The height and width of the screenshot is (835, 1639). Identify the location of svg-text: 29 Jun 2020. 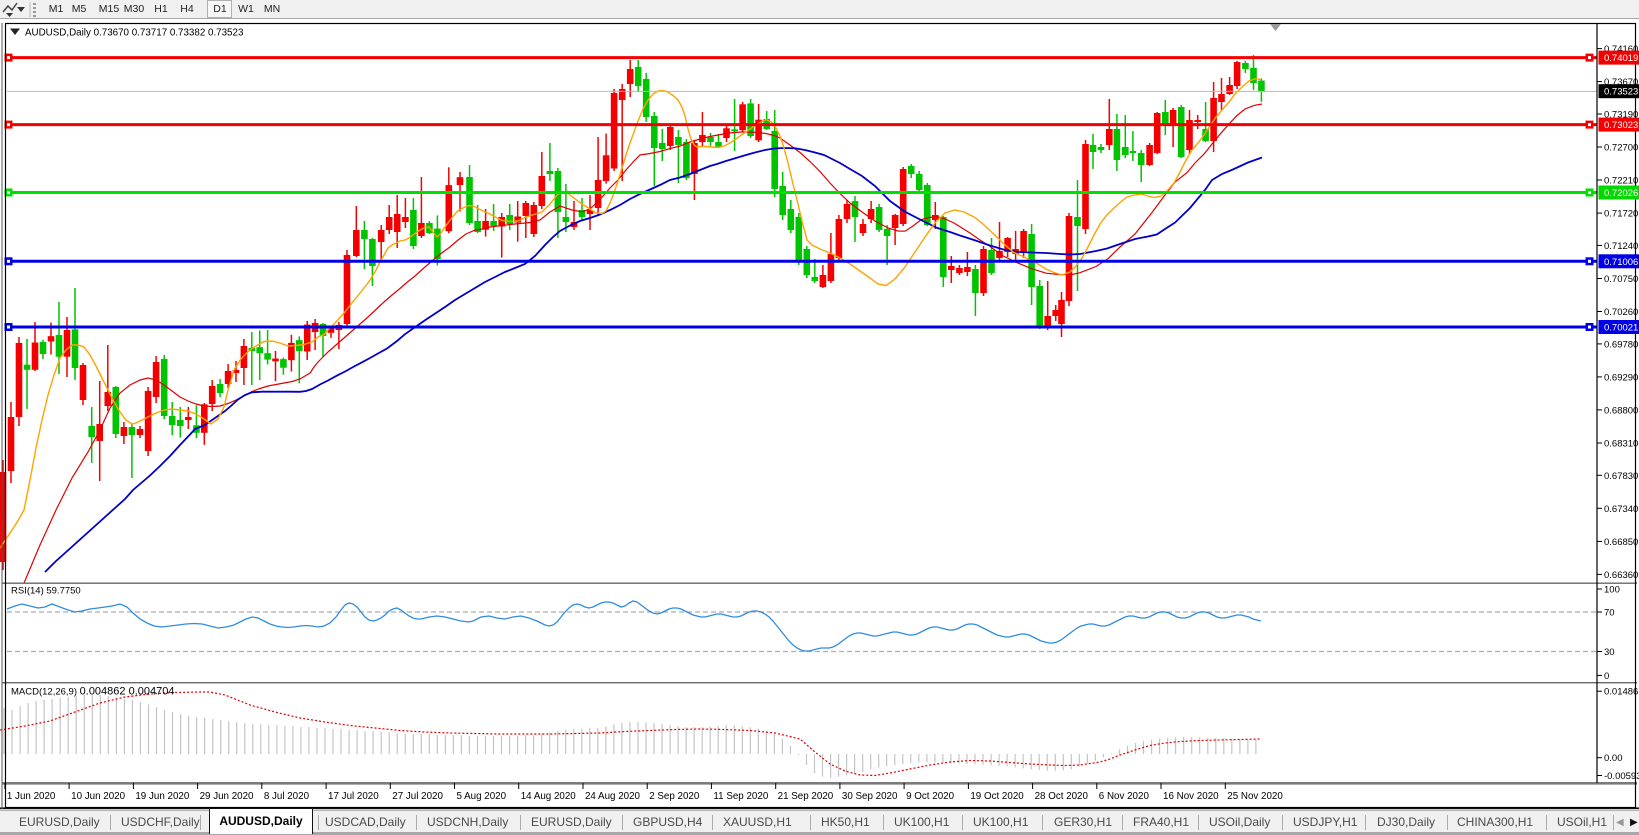
(227, 796).